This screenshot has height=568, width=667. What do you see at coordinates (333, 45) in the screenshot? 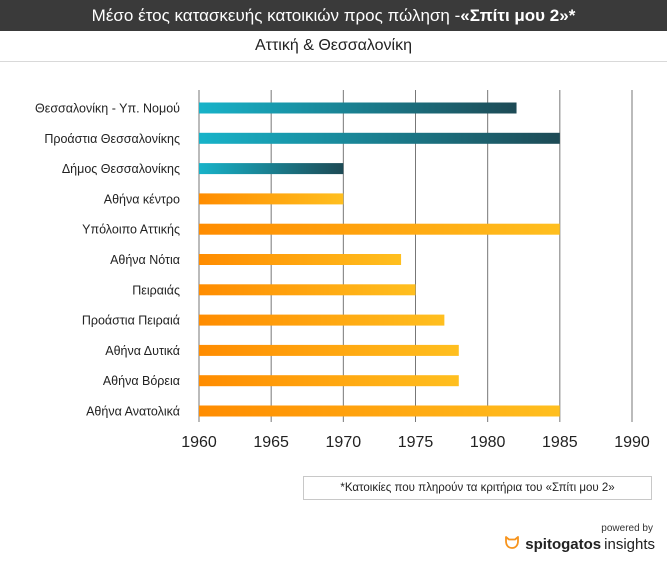
I see `chart-subtitle: Αττική & Θεσσαλονίκη` at bounding box center [333, 45].